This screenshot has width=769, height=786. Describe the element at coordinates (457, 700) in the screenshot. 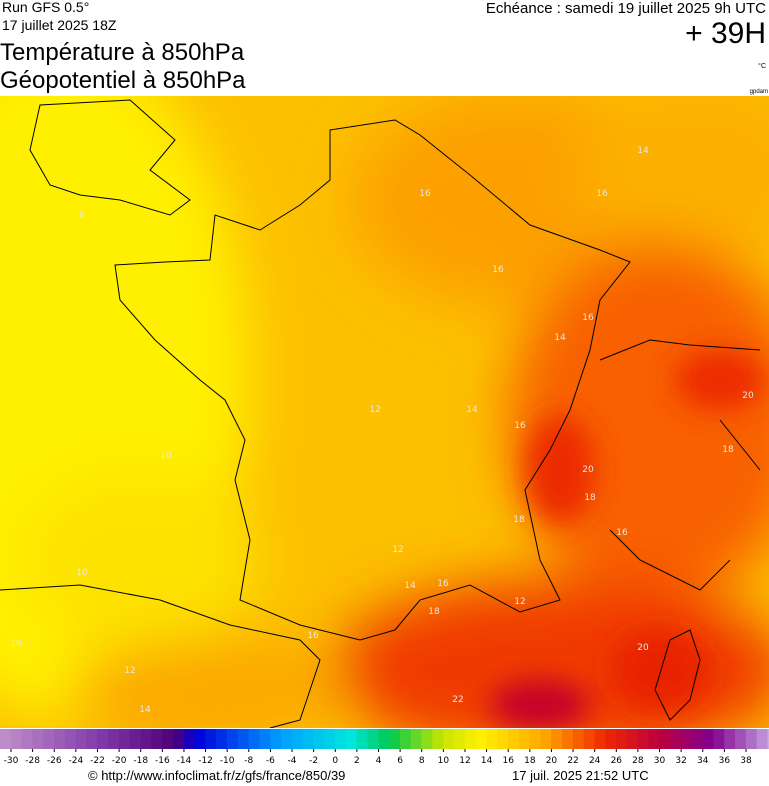

I see `contour-label: 22` at that location.